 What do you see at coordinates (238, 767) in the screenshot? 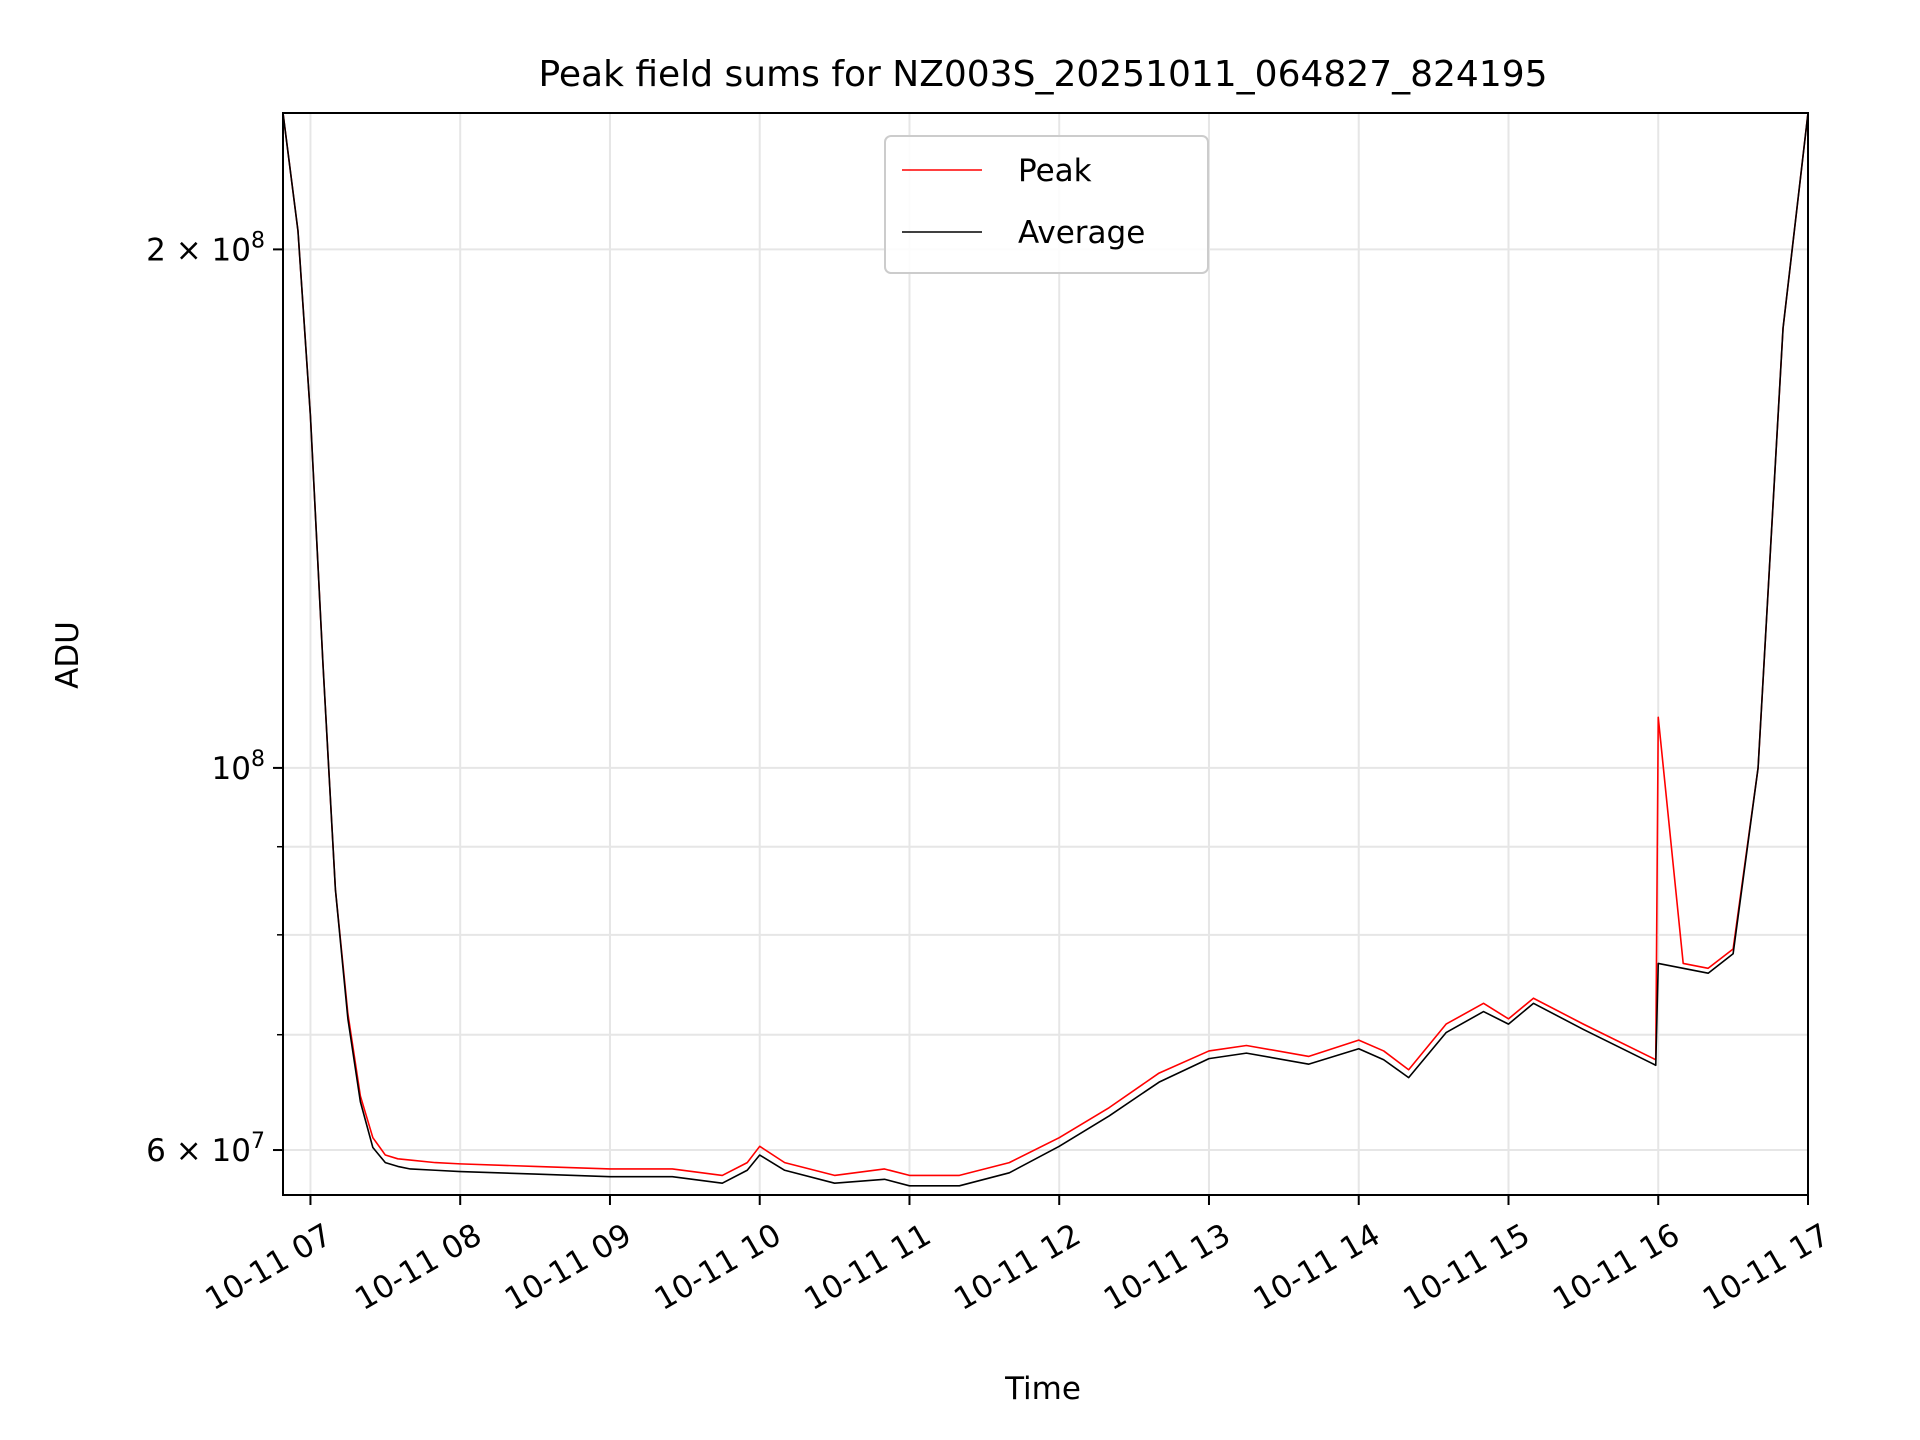
I see `y-tick-label: 108` at bounding box center [238, 767].